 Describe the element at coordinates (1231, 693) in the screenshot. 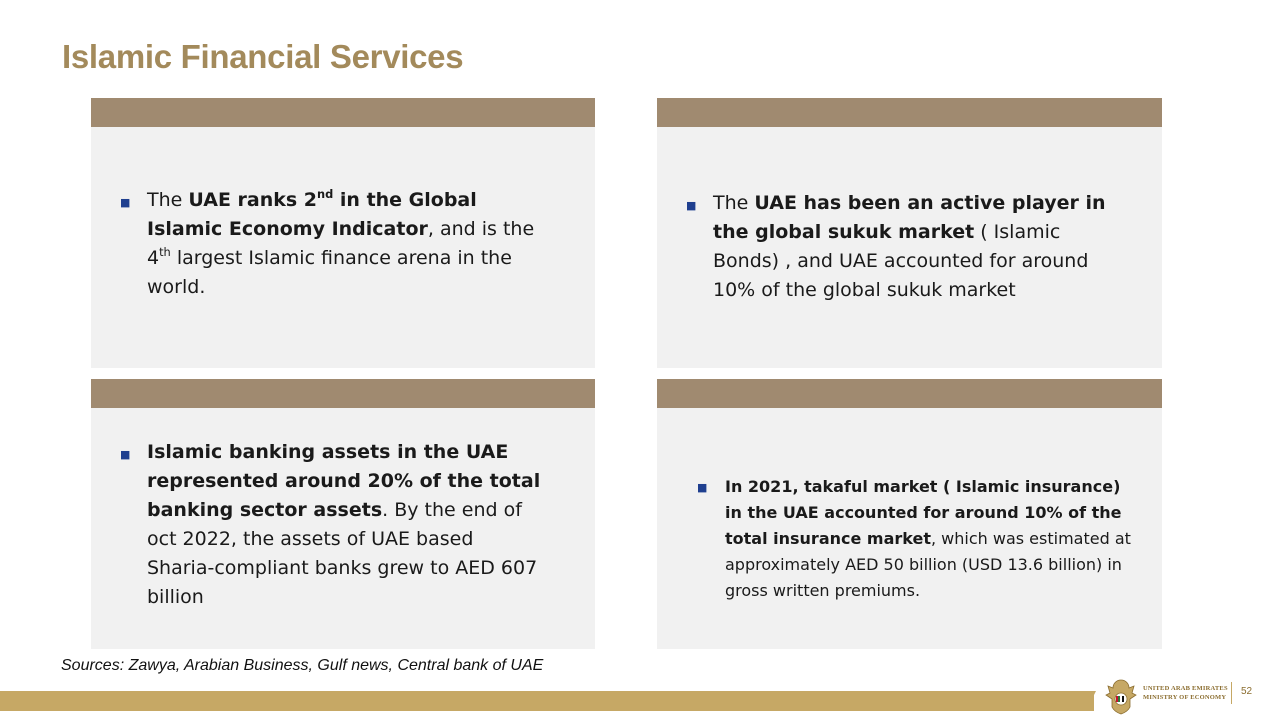

I see `footer-divider` at that location.